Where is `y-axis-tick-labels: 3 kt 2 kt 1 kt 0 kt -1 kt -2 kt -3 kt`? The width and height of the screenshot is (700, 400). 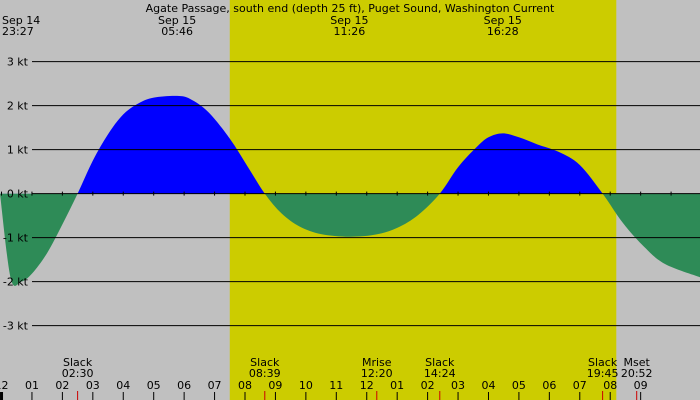 y-axis-tick-labels: 3 kt 2 kt 1 kt 0 kt -1 kt -2 kt -3 kt is located at coordinates (16, 194).